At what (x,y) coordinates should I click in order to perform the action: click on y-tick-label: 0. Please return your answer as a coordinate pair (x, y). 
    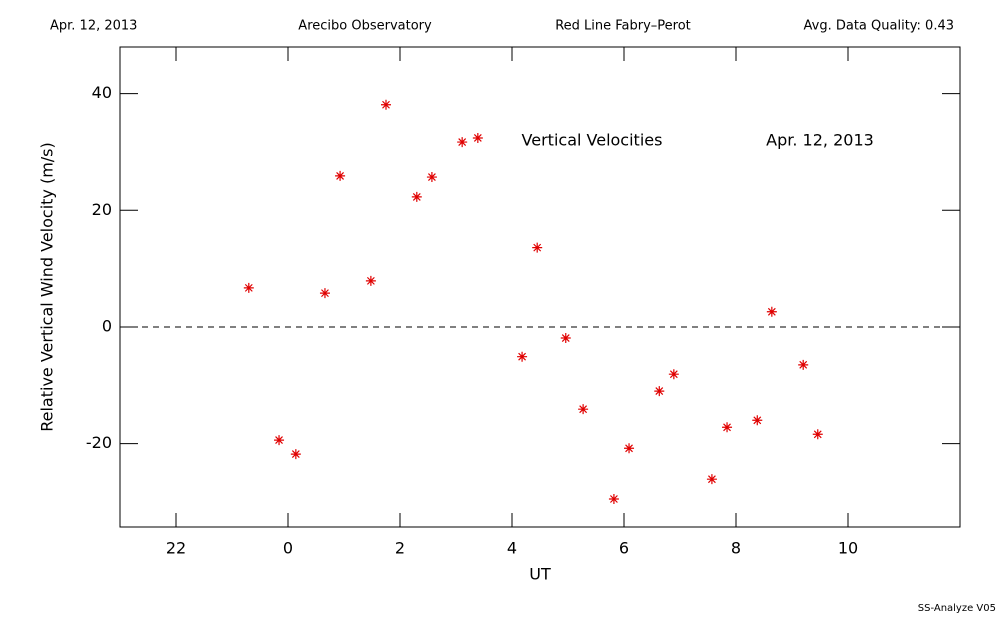
    Looking at the image, I should click on (107, 325).